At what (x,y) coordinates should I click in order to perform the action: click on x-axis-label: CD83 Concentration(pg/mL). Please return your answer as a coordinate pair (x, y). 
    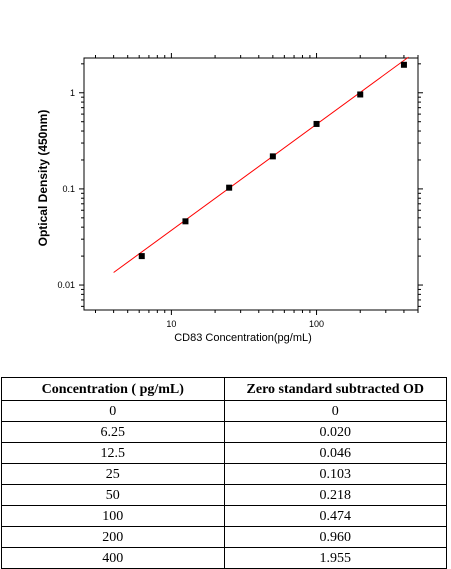
    Looking at the image, I should click on (243, 338).